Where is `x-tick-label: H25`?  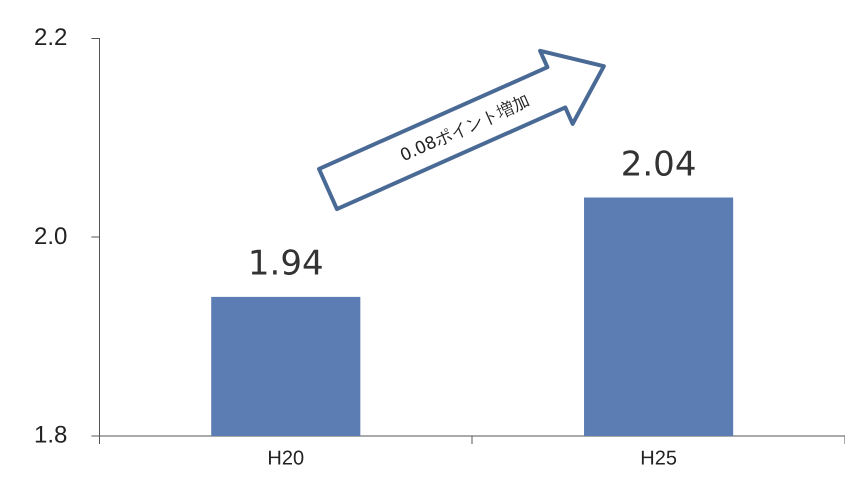 x-tick-label: H25 is located at coordinates (658, 459).